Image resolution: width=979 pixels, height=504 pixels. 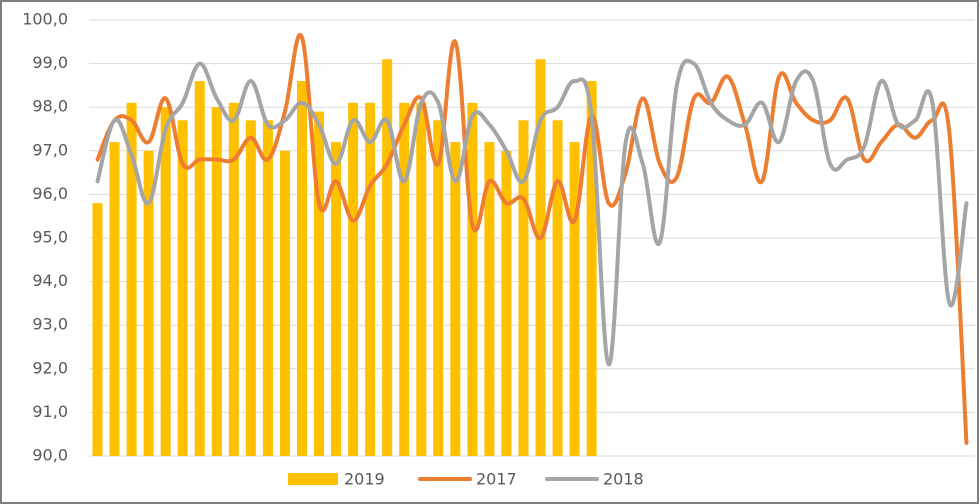 I want to click on y-tick-label: 92,0, so click(x=50, y=367).